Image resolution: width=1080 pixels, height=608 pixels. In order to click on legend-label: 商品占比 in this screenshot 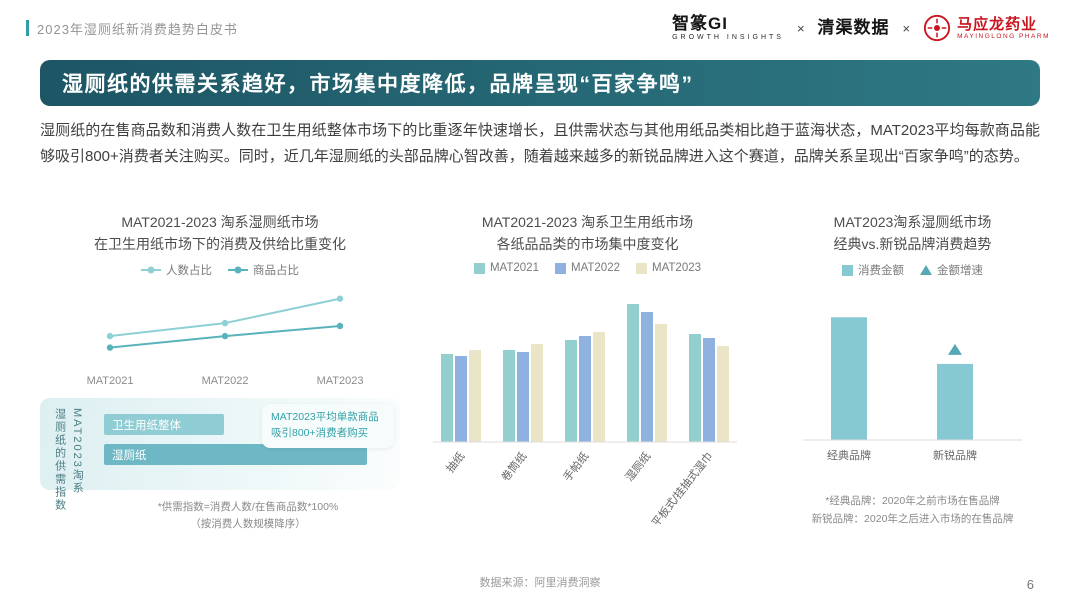, I will do `click(276, 271)`.